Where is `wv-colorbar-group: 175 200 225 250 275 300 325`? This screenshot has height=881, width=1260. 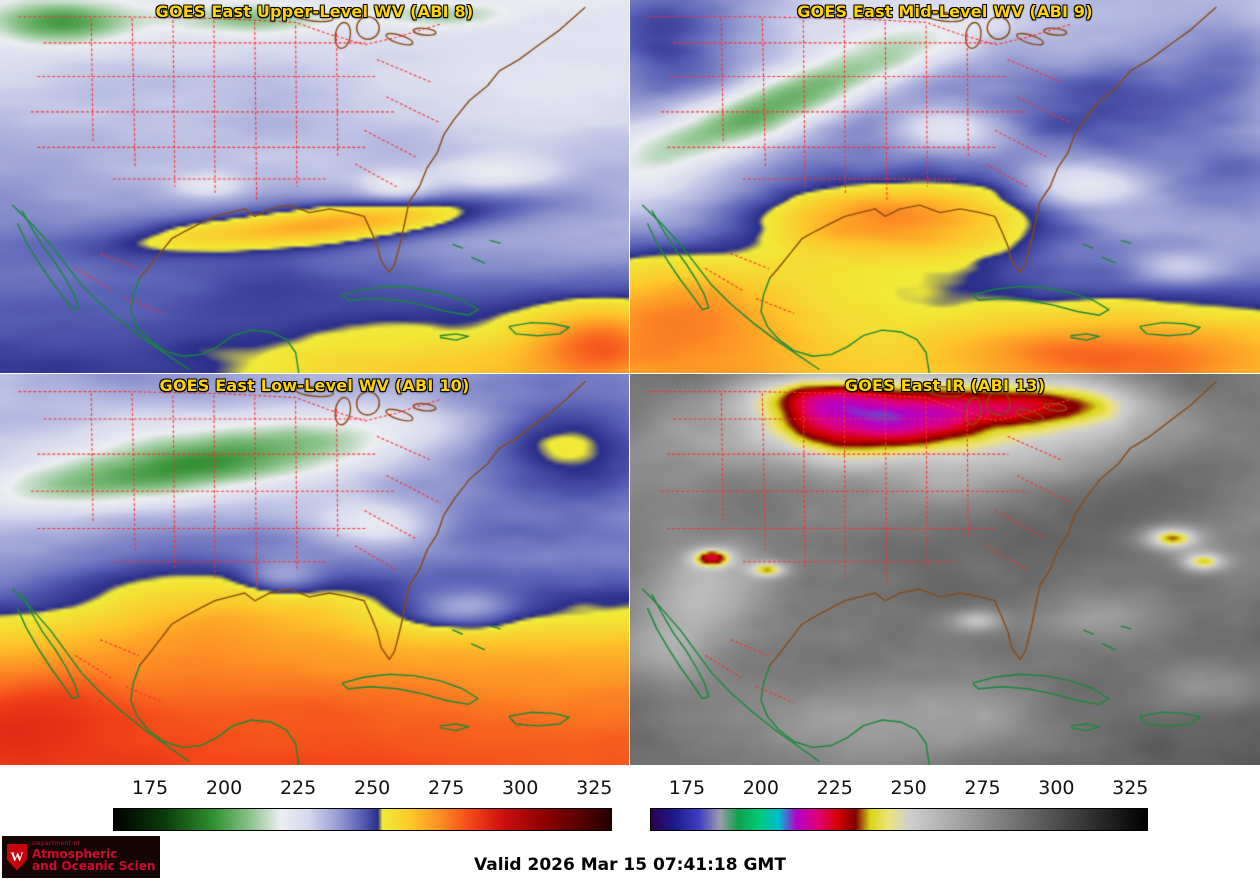 wv-colorbar-group: 175 200 225 250 275 300 325 is located at coordinates (362, 823).